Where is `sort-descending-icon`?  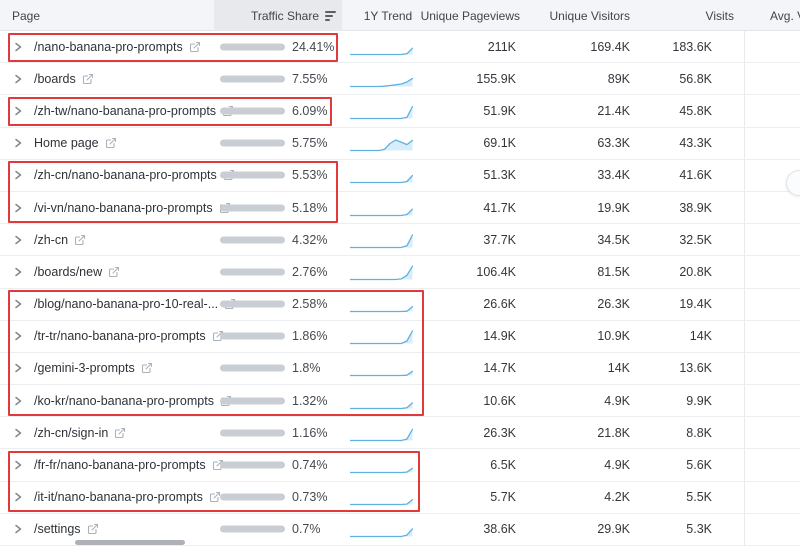
sort-descending-icon is located at coordinates (330, 15).